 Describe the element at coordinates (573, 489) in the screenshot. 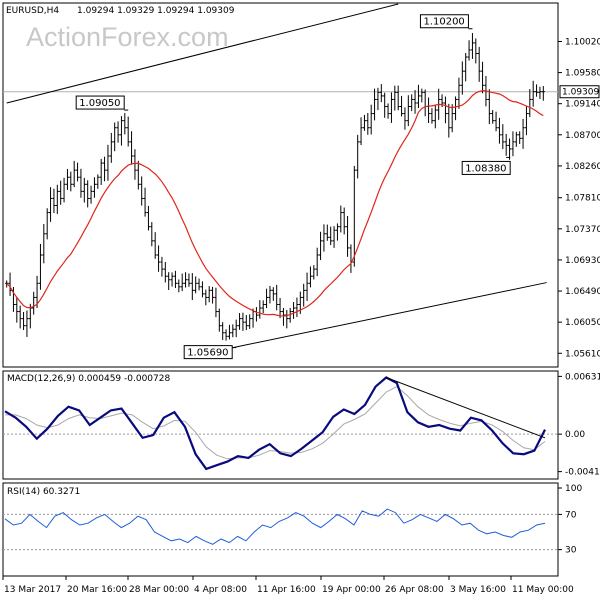

I see `rsi-y-tick-label: 100` at that location.